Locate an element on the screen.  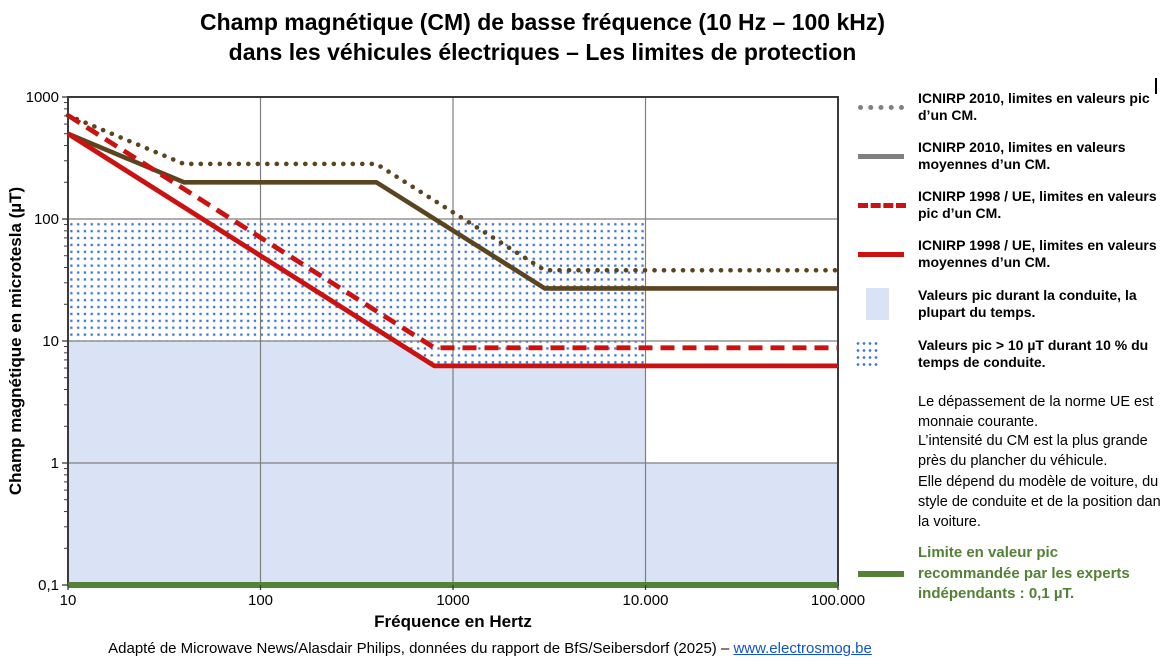
edge-artifact-line is located at coordinates (1156, 86).